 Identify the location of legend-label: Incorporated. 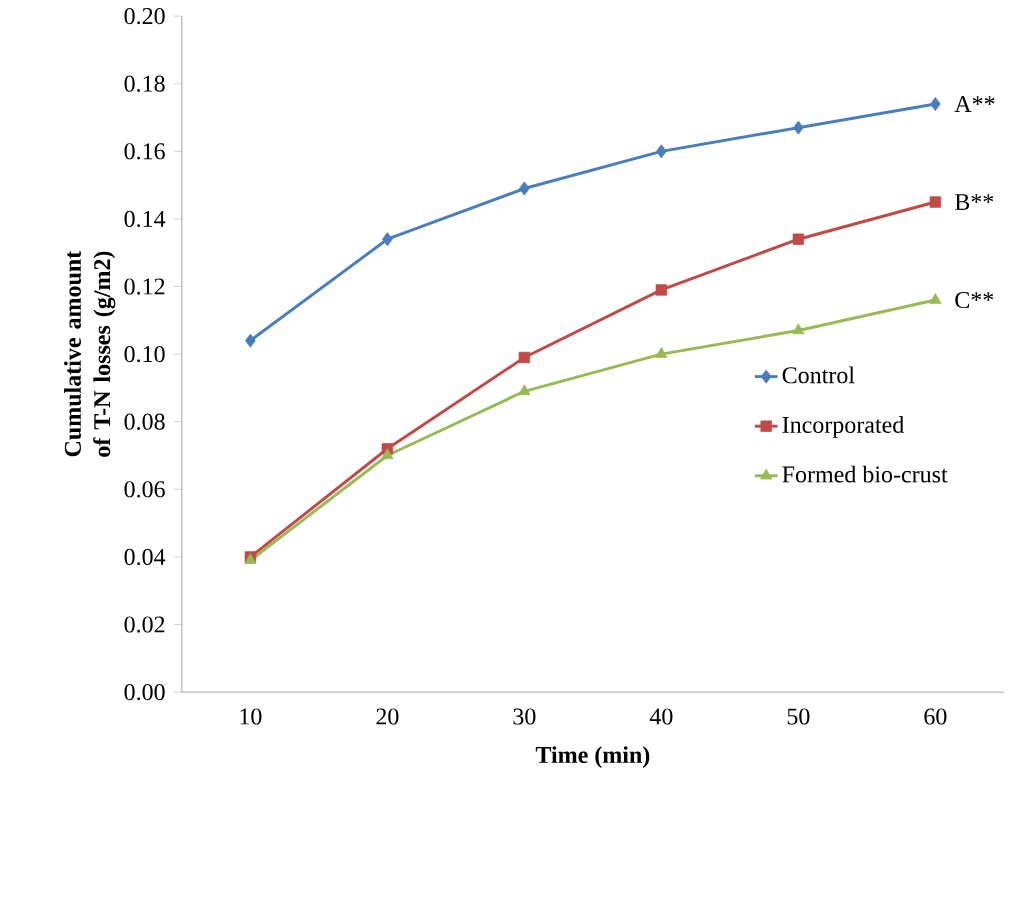
(843, 426).